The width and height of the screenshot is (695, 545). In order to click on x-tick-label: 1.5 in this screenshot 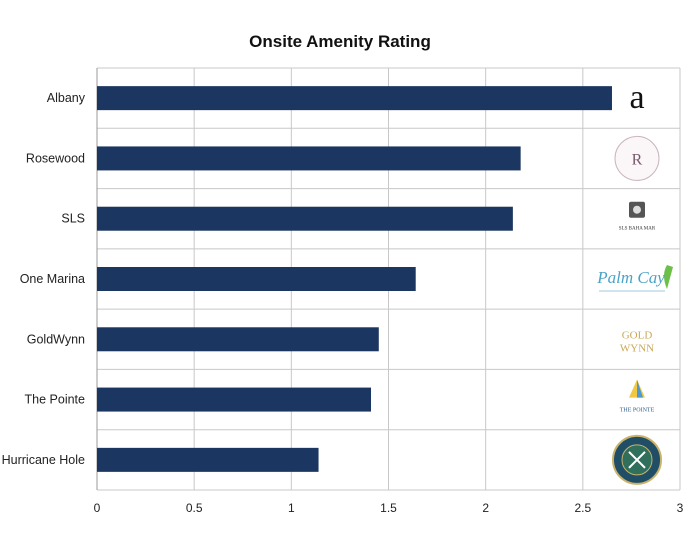, I will do `click(388, 508)`.